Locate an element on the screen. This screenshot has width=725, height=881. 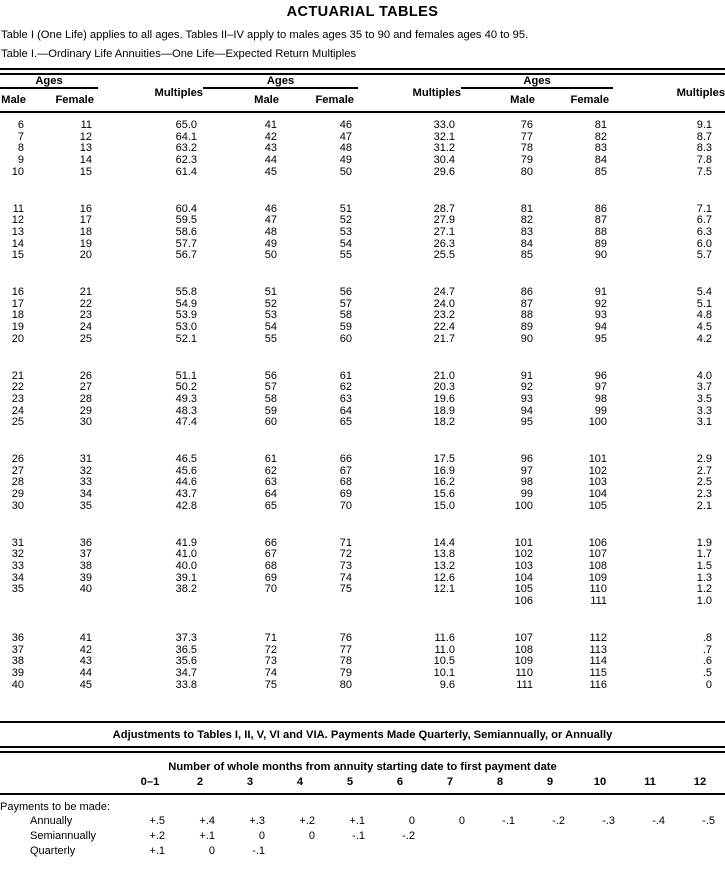
table-row: 33 38 40.0 68 73 13.2 103 108 1.5 is located at coordinates (362, 566).